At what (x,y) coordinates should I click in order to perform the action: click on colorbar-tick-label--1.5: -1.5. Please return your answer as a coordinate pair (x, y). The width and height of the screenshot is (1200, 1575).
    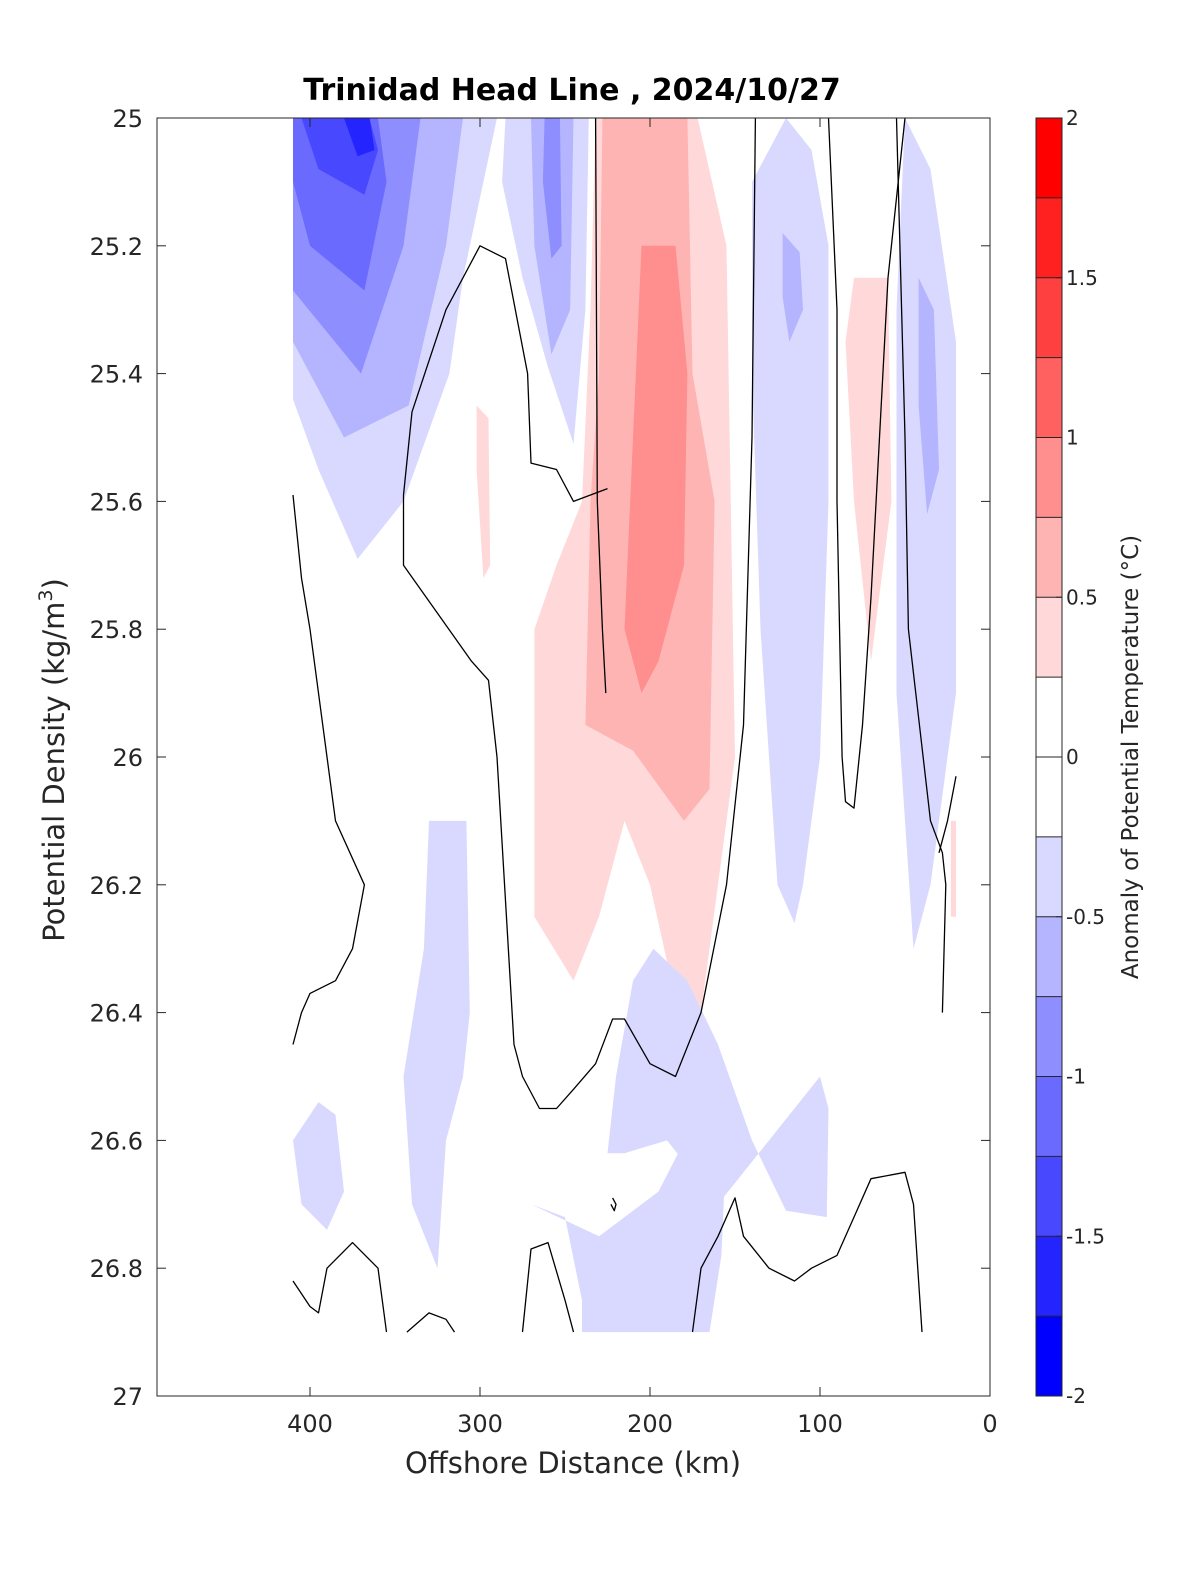
    Looking at the image, I should click on (1085, 1236).